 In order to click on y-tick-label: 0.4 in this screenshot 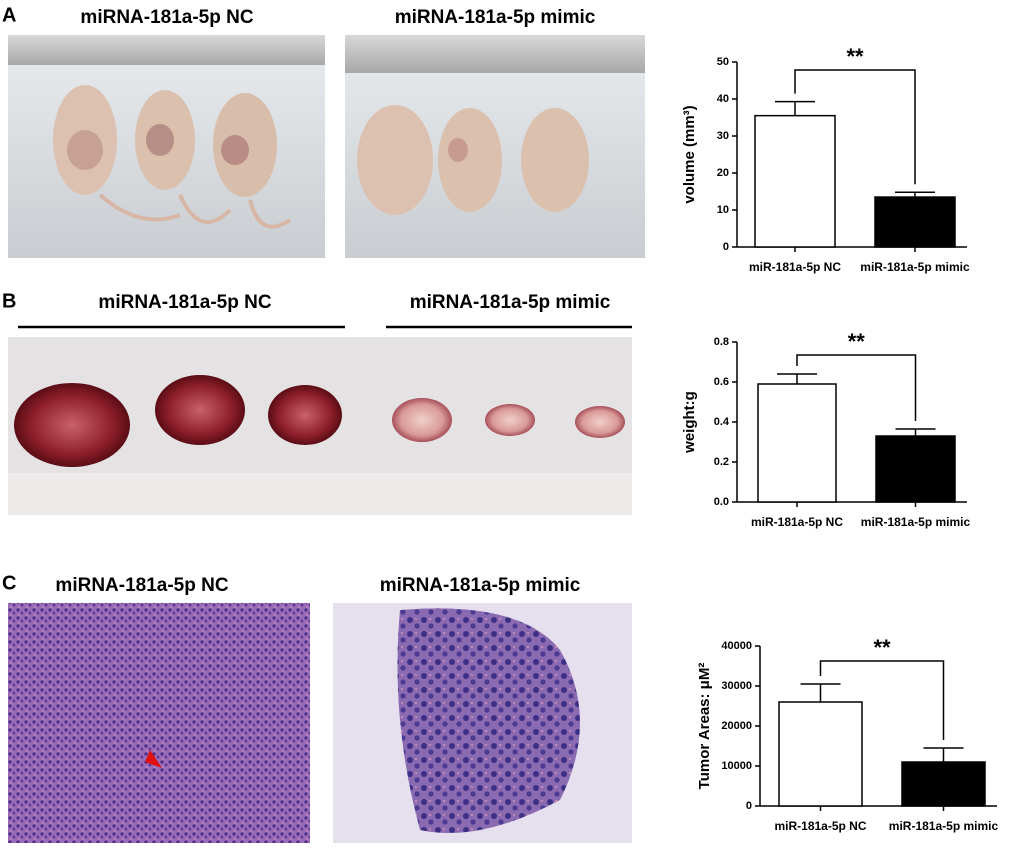, I will do `click(722, 422)`.